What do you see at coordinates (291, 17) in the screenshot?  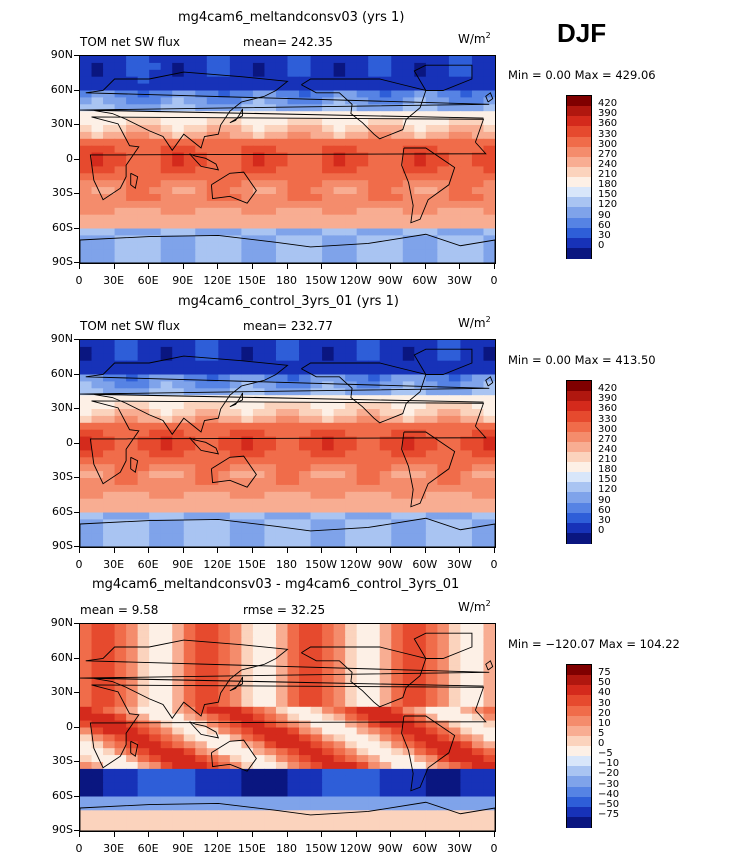 I see `panel-1-title: mg4cam6_meltandconsv03 (yrs 1)` at bounding box center [291, 17].